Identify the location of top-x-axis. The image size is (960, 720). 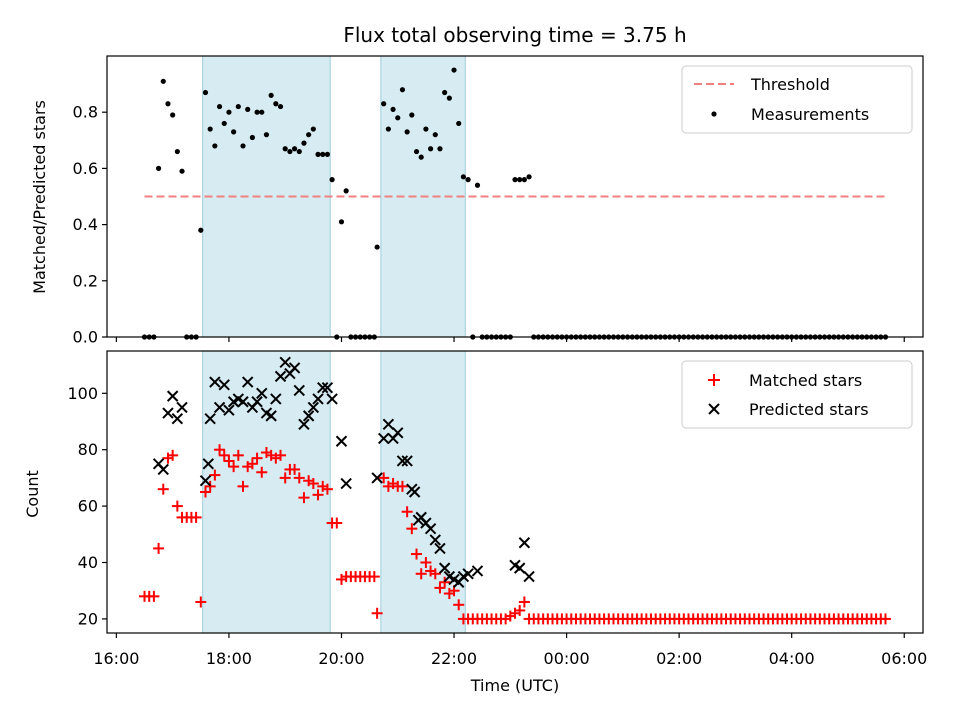
(510, 339).